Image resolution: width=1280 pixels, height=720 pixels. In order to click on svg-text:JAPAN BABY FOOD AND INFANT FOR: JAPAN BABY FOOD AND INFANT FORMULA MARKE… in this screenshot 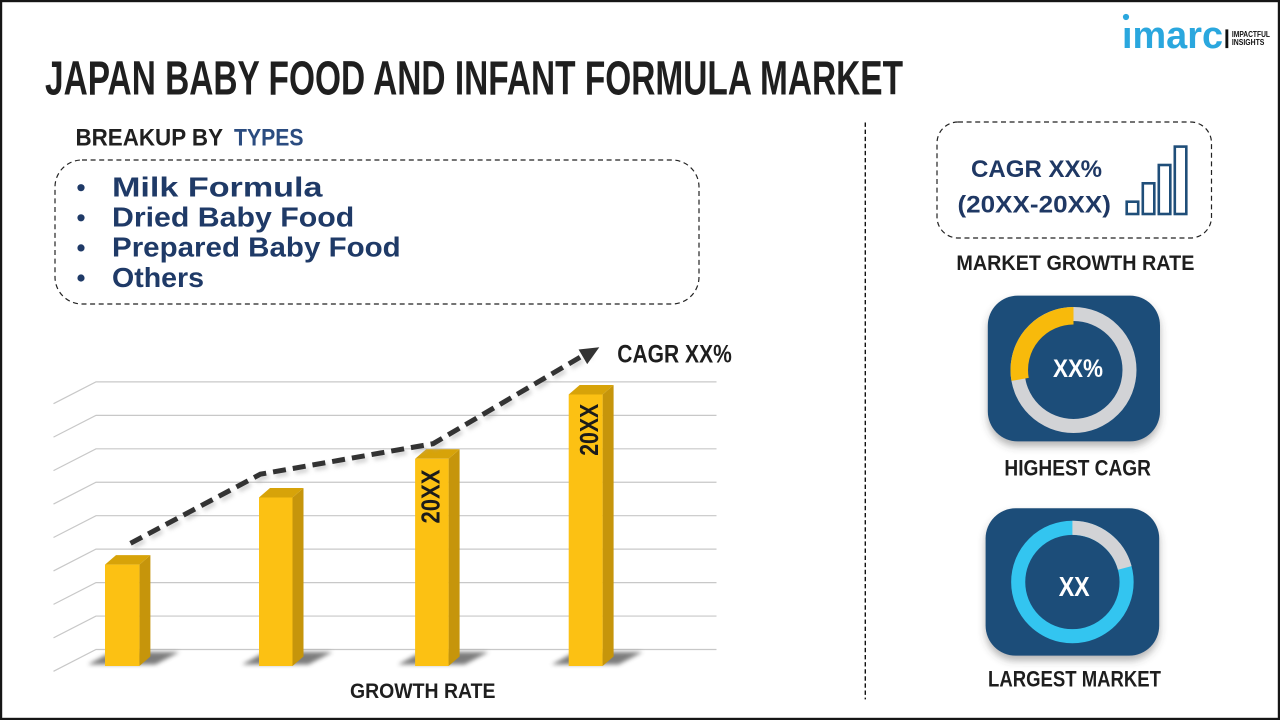, I will do `click(474, 79)`.